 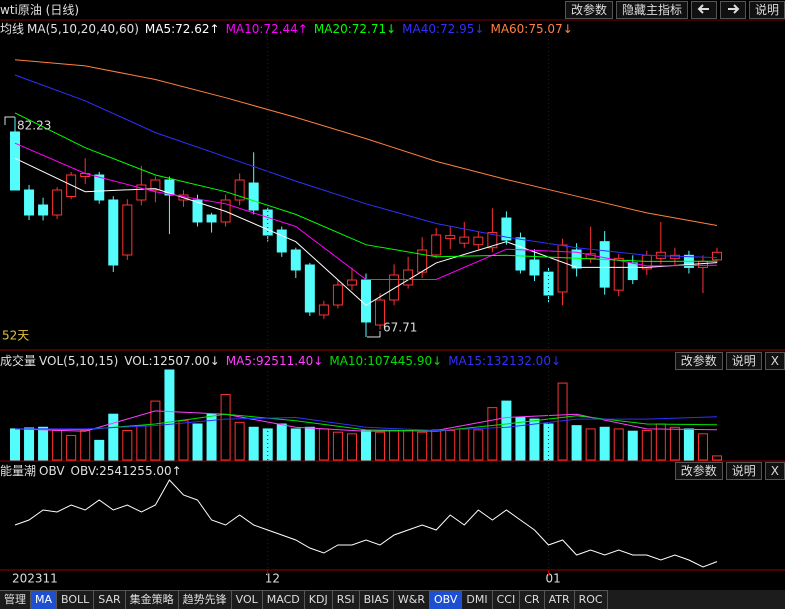 What do you see at coordinates (34, 125) in the screenshot?
I see `annotation: 82.23` at bounding box center [34, 125].